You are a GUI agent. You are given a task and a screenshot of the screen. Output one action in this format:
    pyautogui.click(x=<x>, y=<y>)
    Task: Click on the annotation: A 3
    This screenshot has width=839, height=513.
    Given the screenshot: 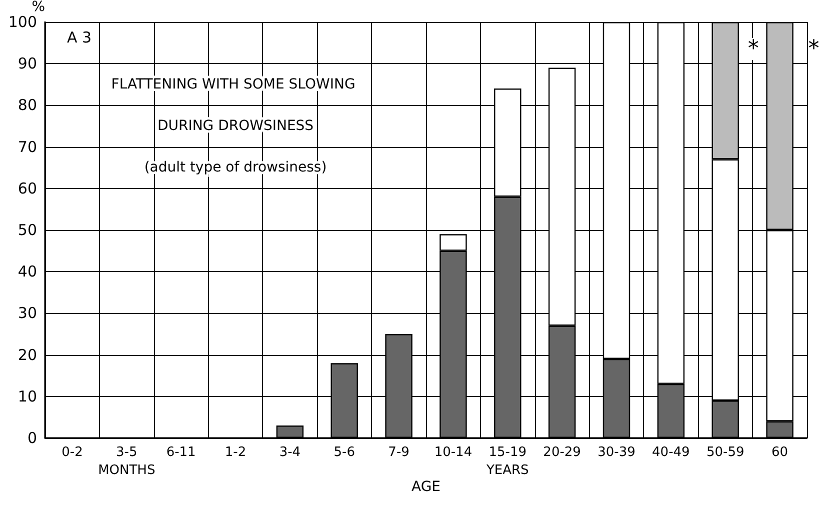 What is the action you would take?
    pyautogui.click(x=79, y=37)
    